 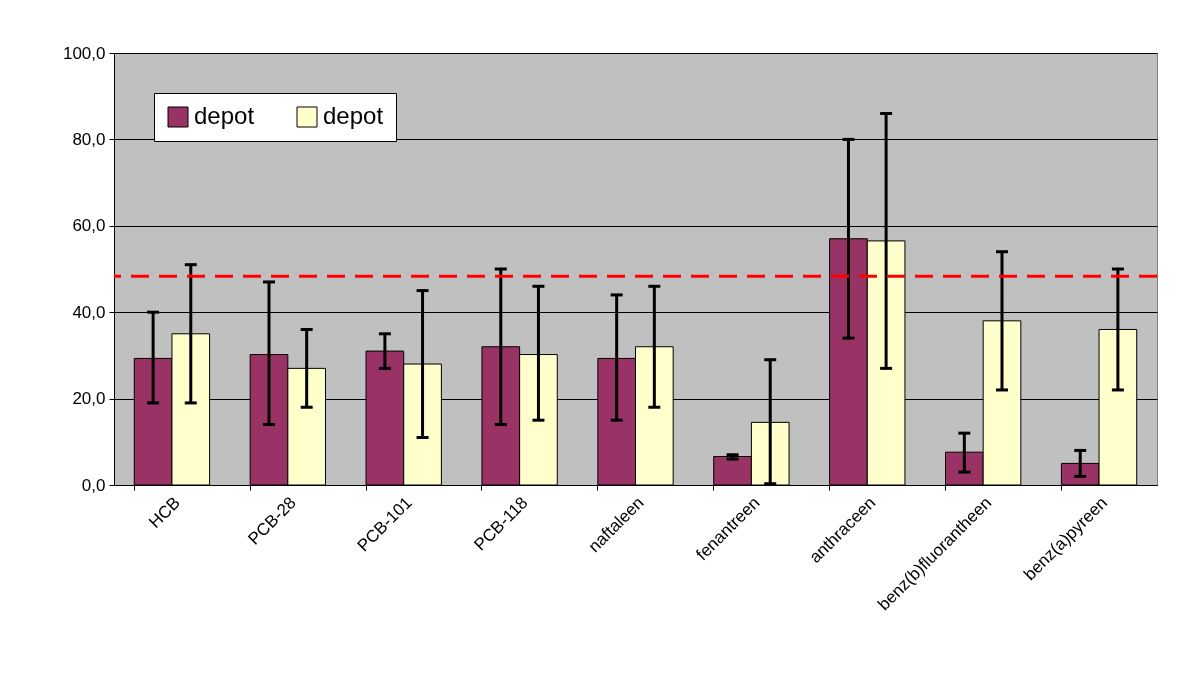 I want to click on y-tick-label: 80,0, so click(x=89, y=139).